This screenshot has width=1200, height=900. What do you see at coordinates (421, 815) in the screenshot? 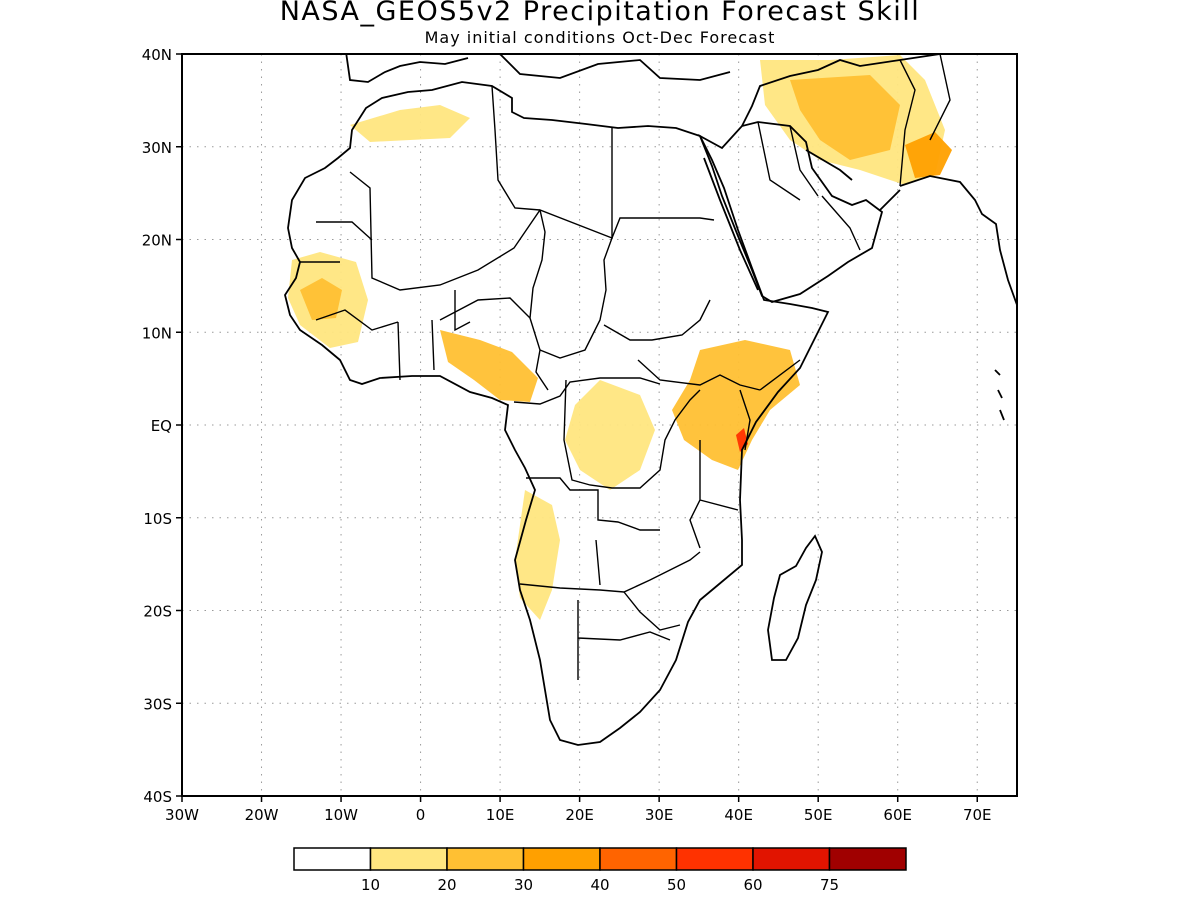
I see `lon-label: 0` at bounding box center [421, 815].